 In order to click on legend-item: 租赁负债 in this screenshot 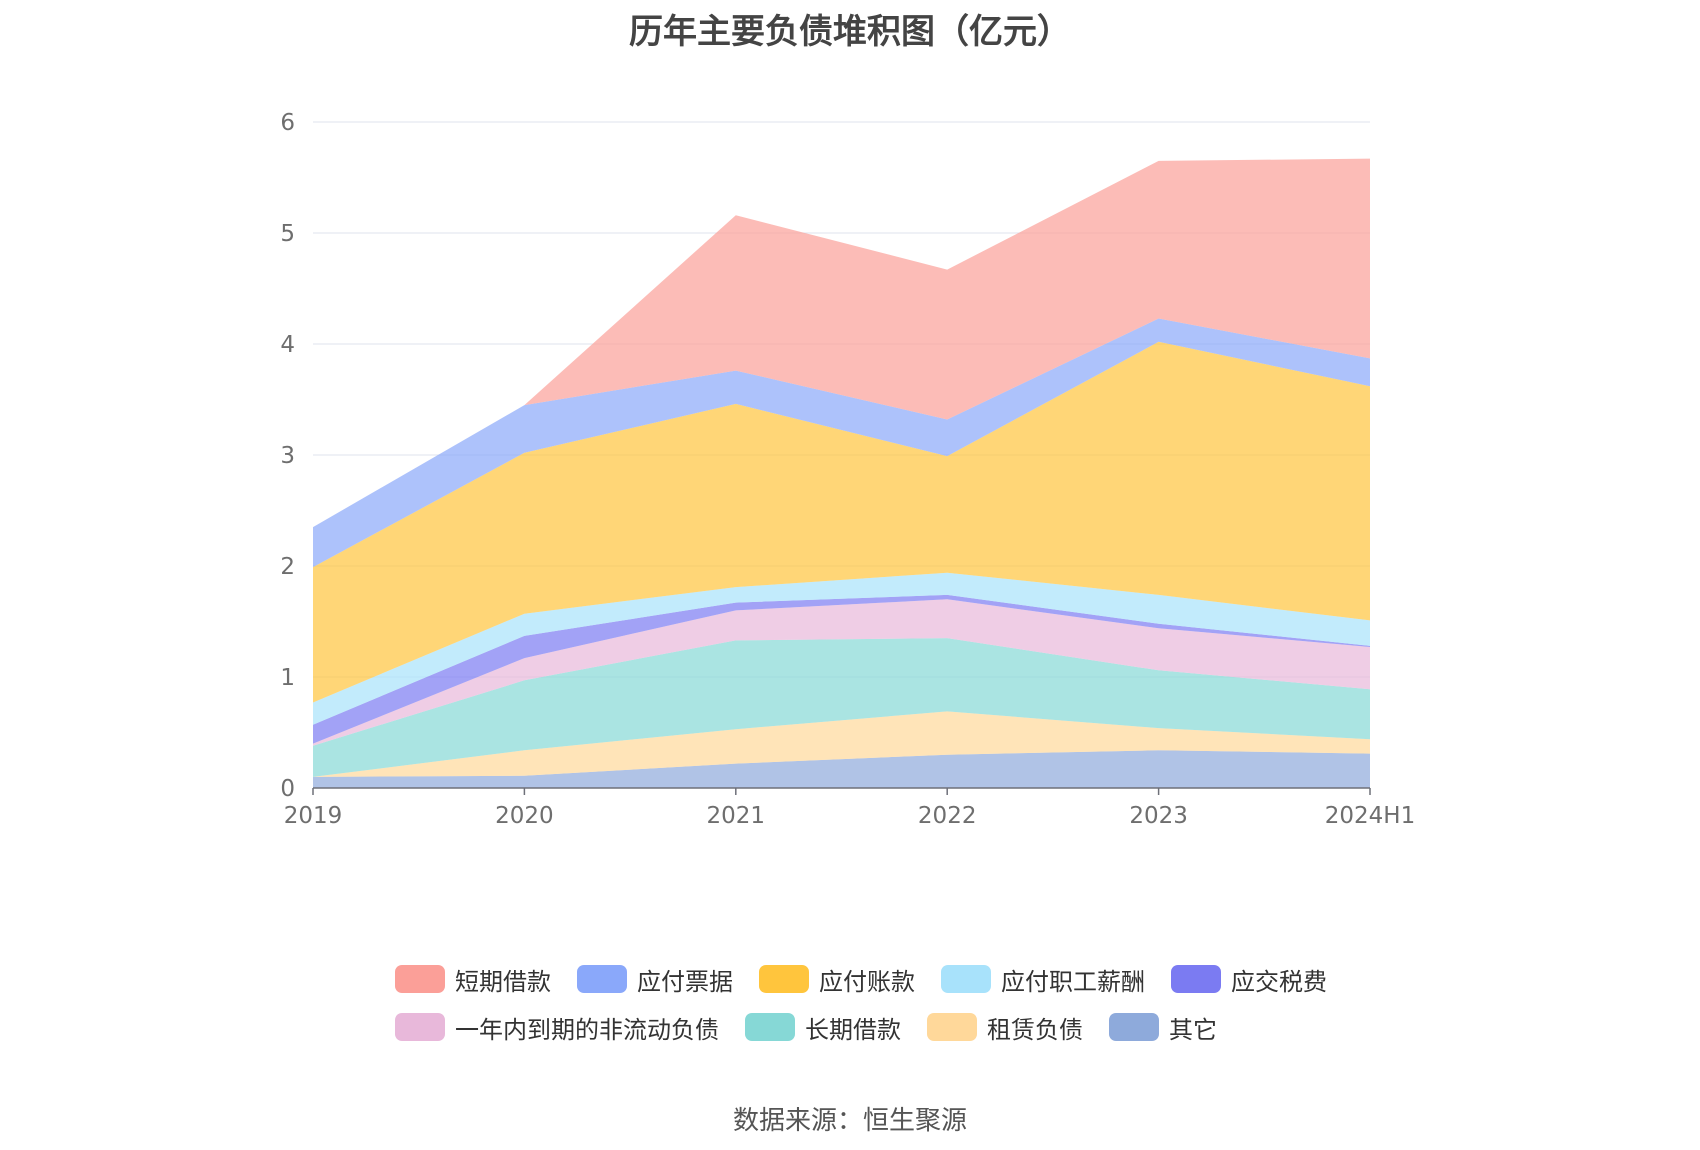, I will do `click(1005, 1027)`.